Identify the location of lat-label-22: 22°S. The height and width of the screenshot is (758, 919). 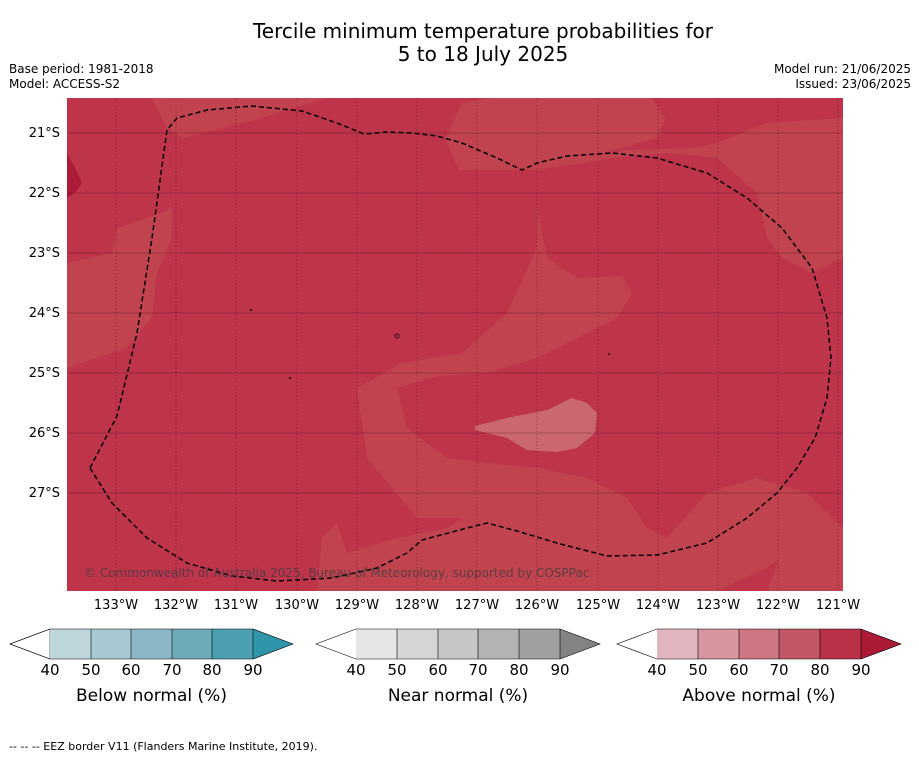
(44, 193).